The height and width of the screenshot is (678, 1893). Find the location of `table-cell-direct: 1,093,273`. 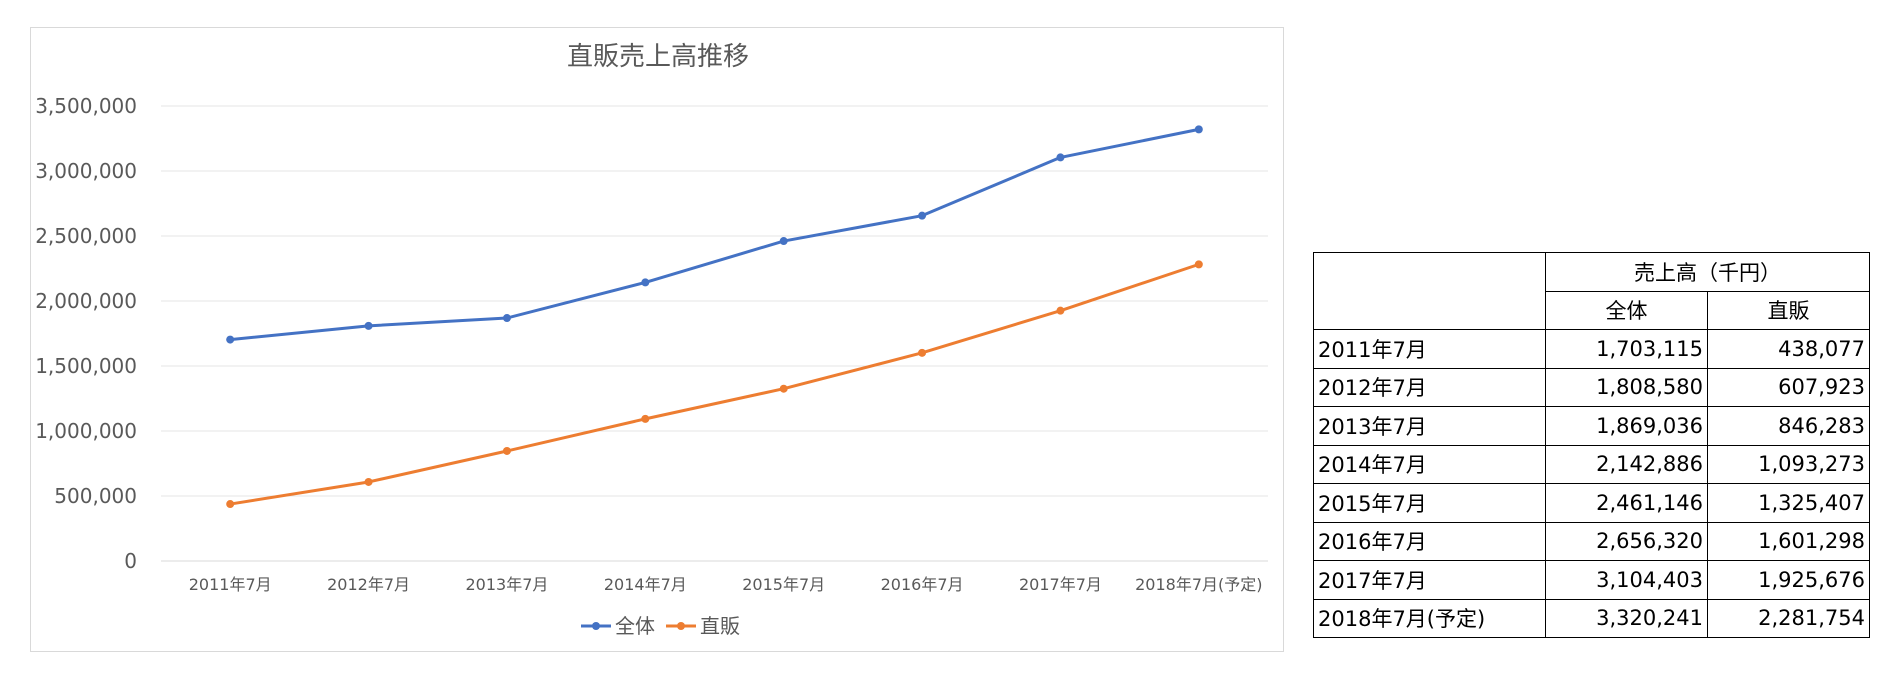

table-cell-direct: 1,093,273 is located at coordinates (1788, 464).